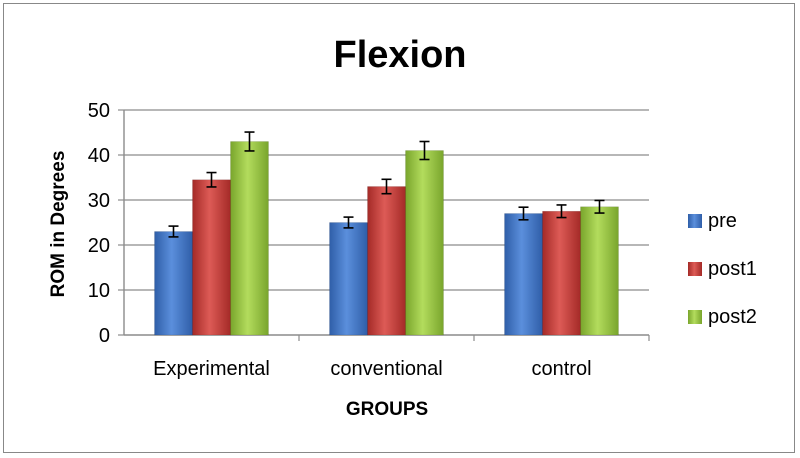  I want to click on legend-swatch-post1, so click(695, 269).